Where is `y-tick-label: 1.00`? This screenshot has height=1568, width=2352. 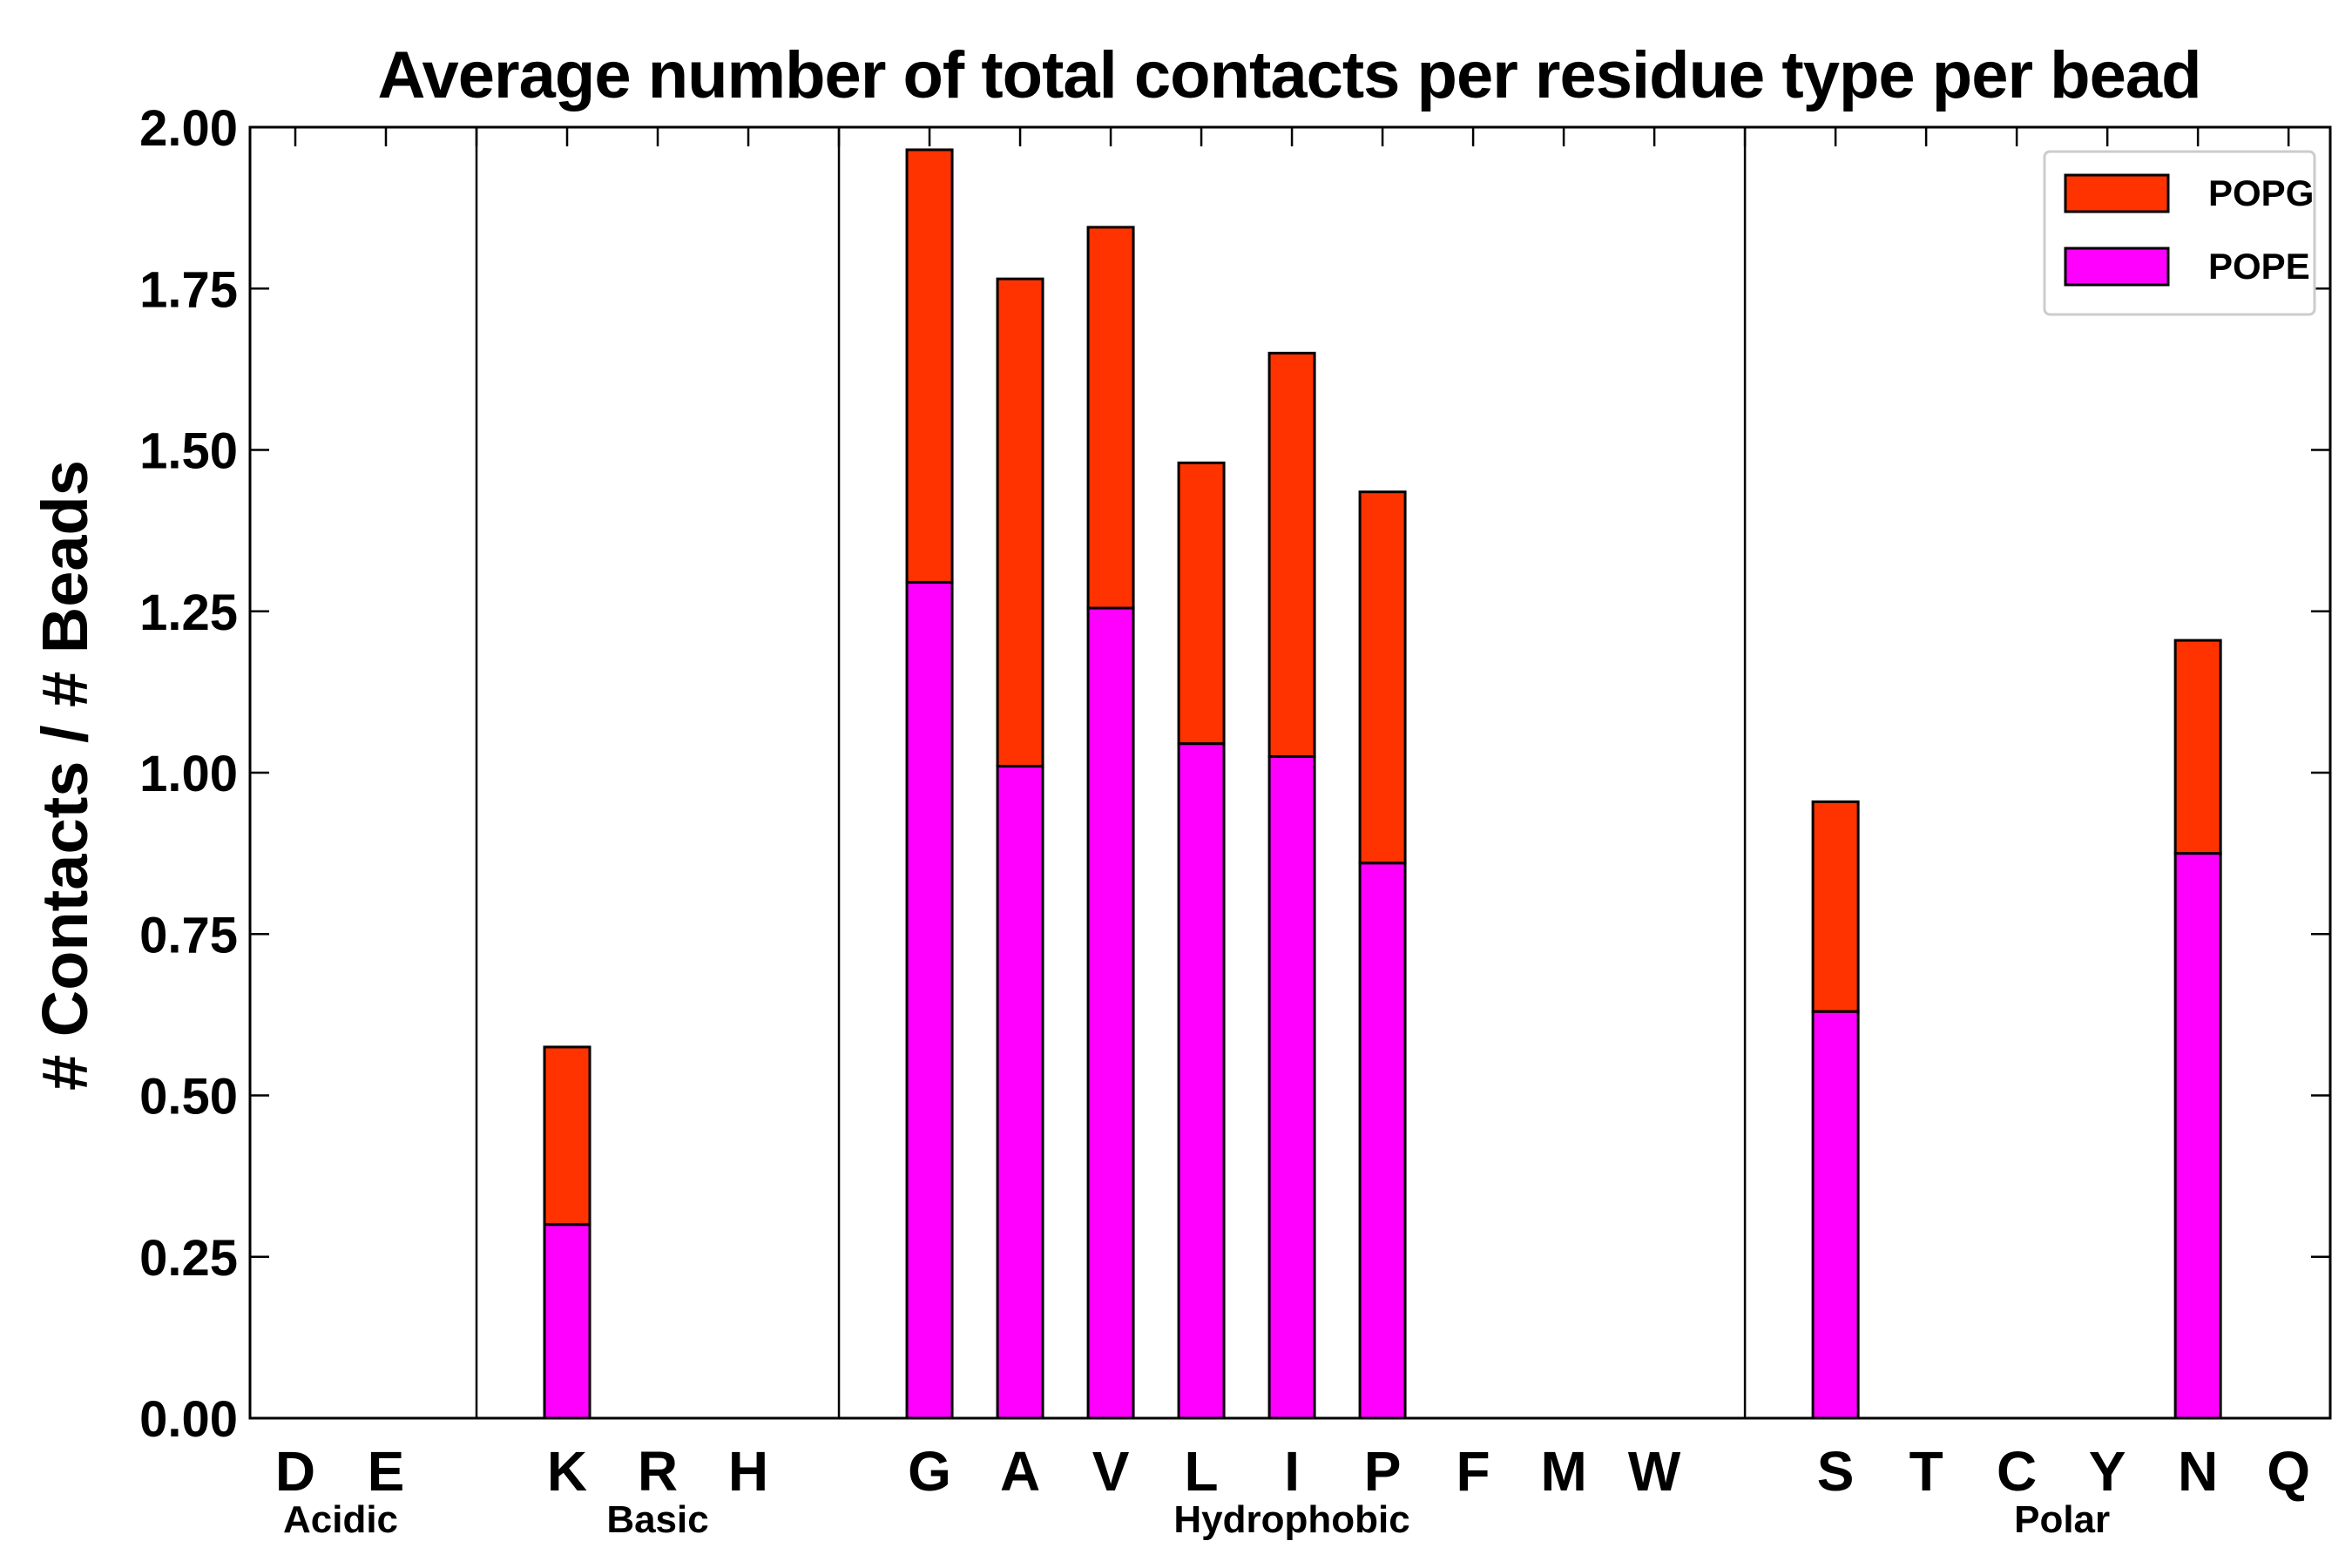 y-tick-label: 1.00 is located at coordinates (188, 774).